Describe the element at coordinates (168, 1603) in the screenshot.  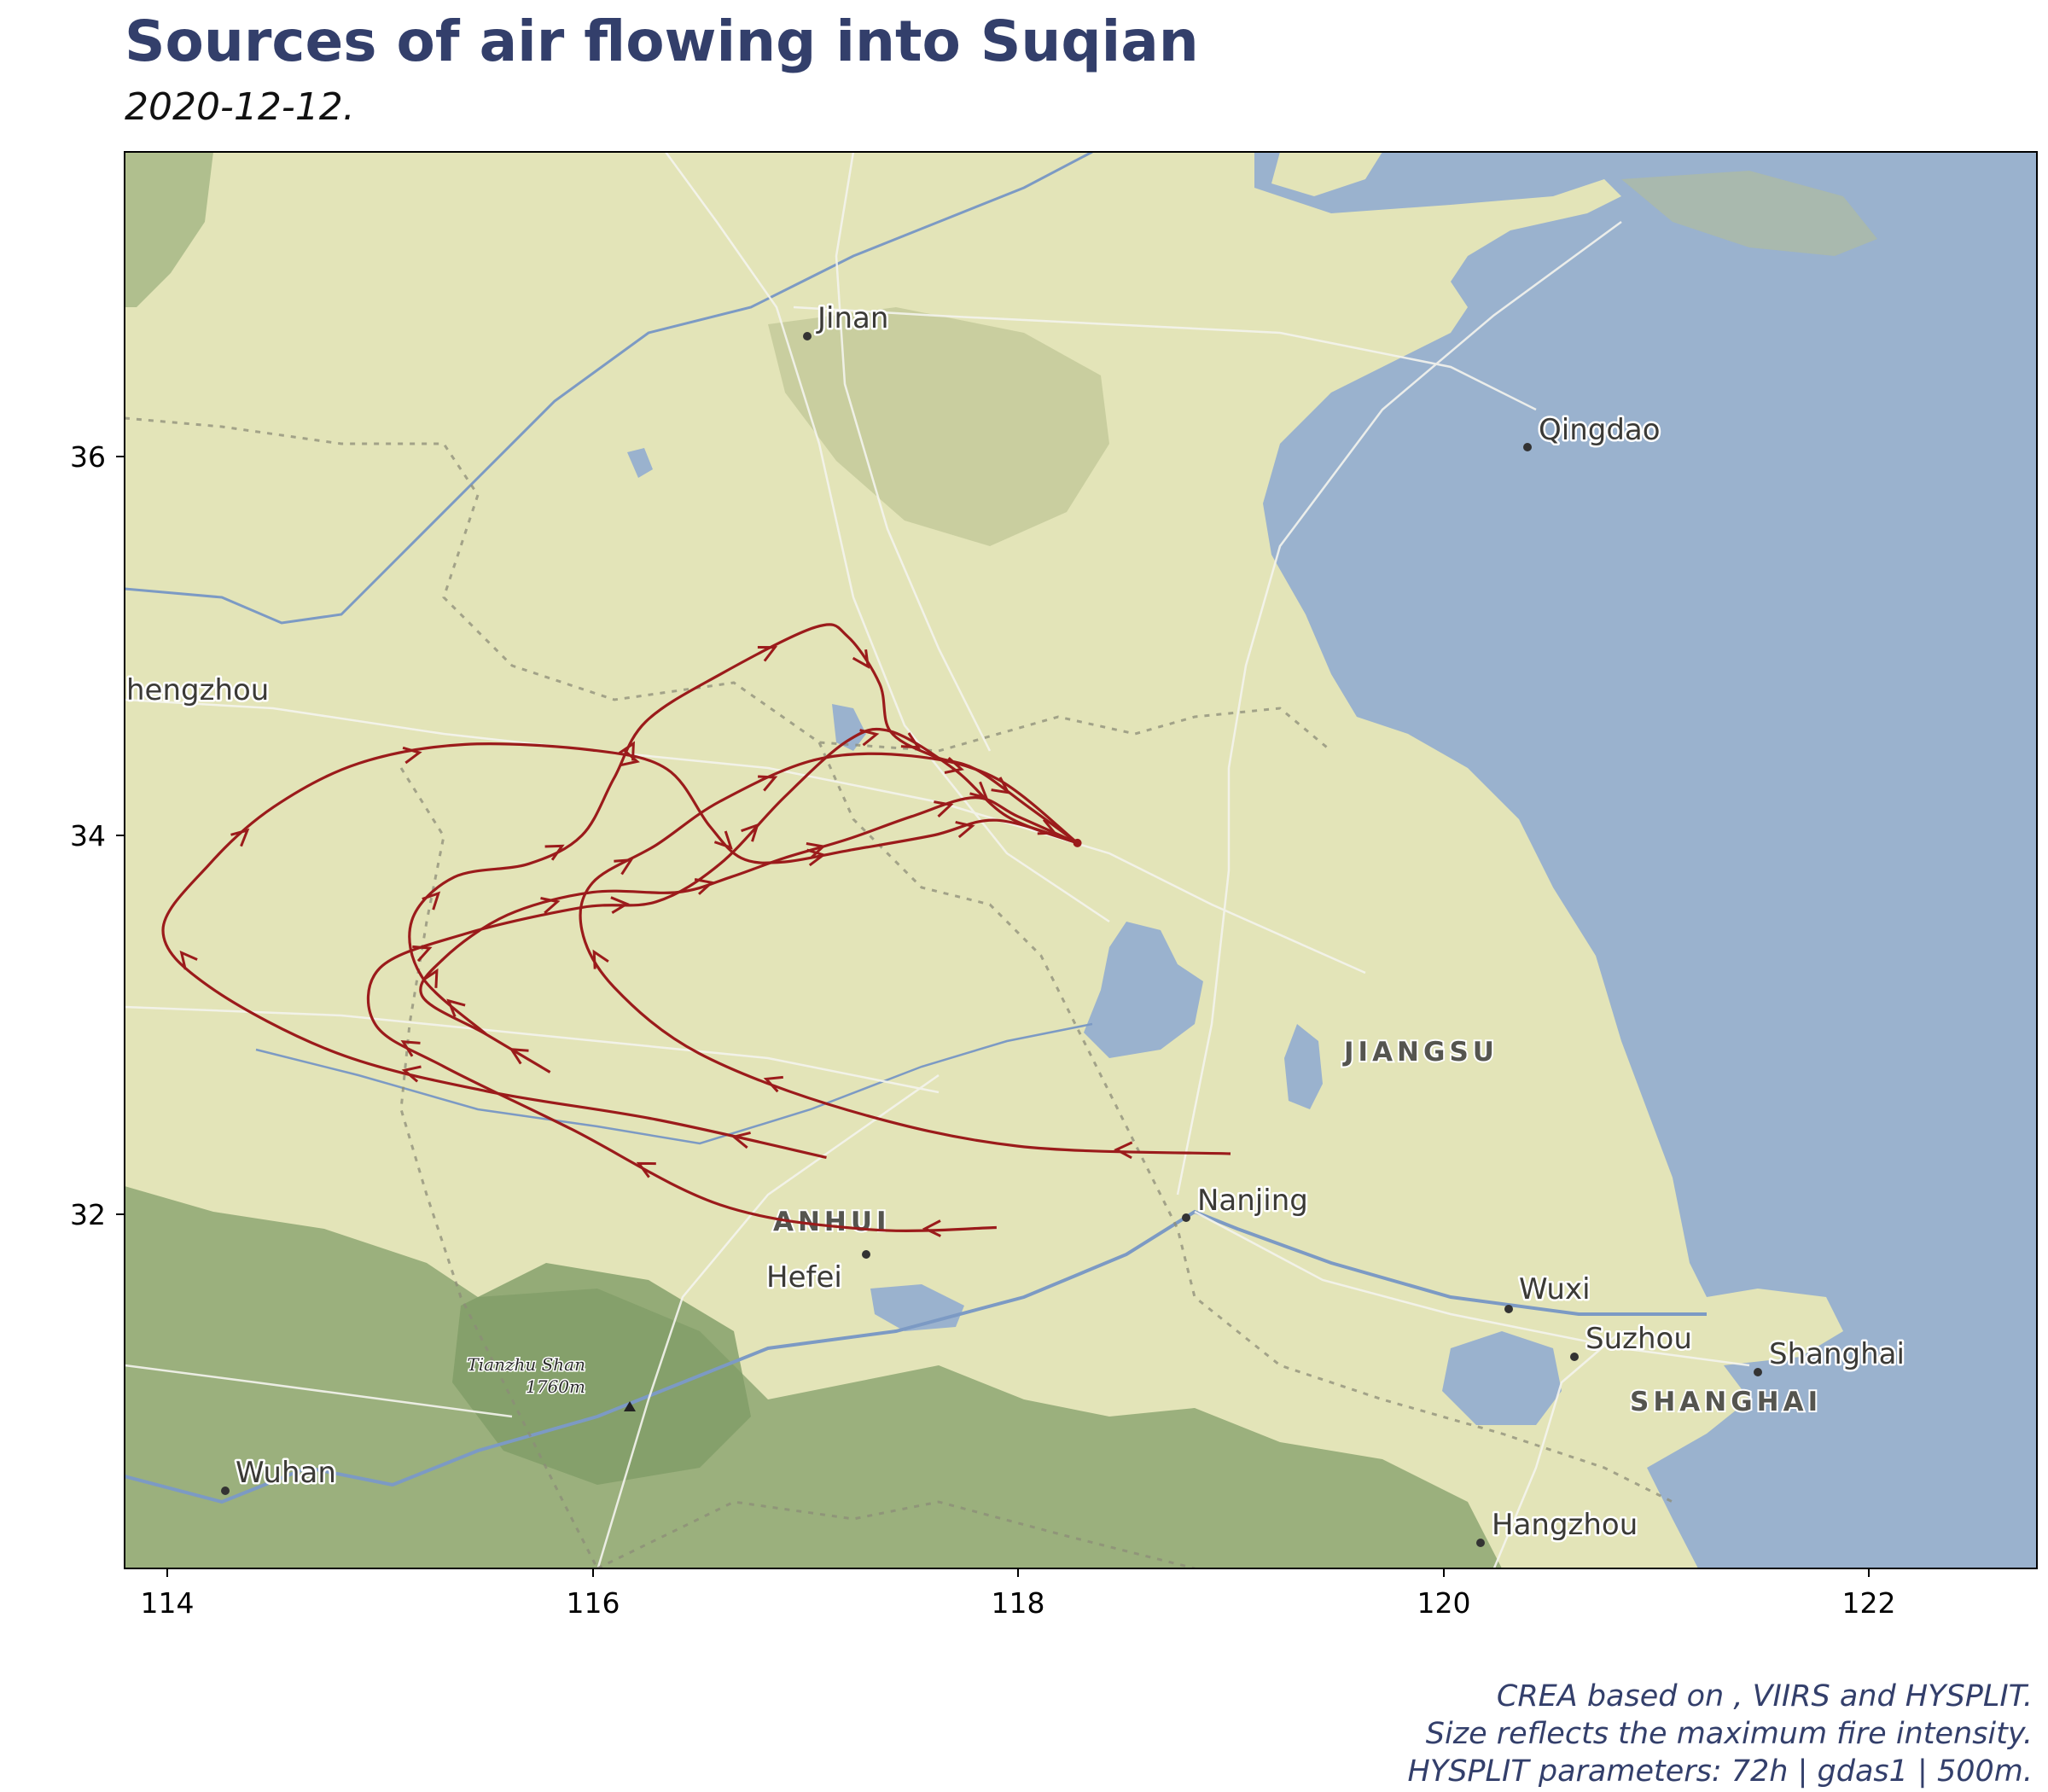
I see `x-tick-label: 114` at that location.